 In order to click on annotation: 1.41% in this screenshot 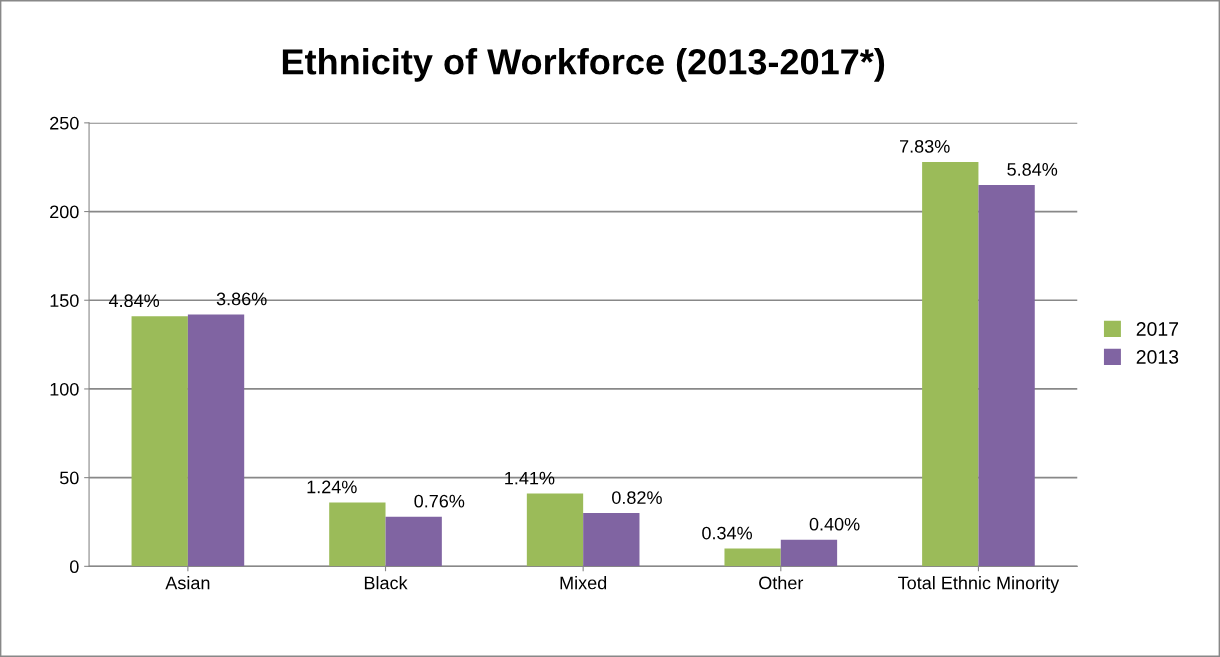, I will do `click(530, 478)`.